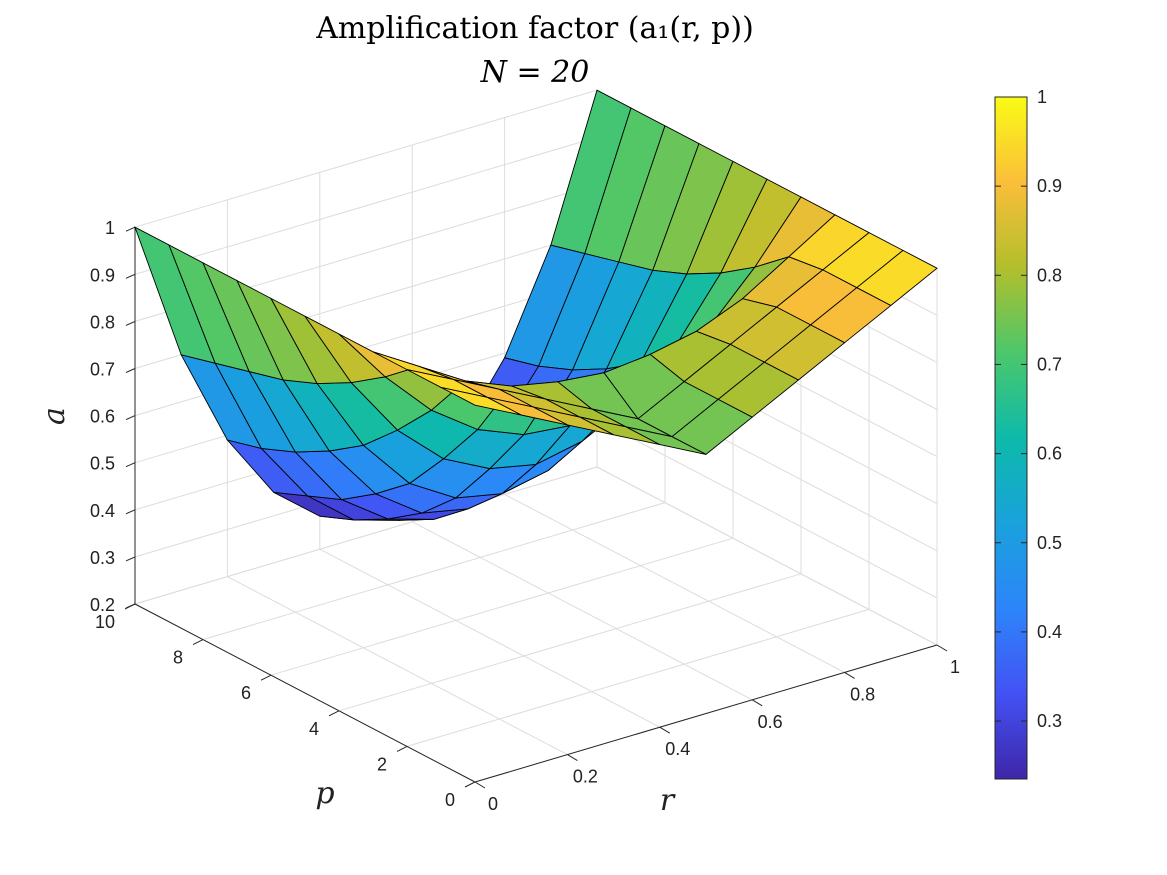 The height and width of the screenshot is (875, 1167). What do you see at coordinates (534, 28) in the screenshot?
I see `chart-title: Amplification factor (a₁(r, p))` at bounding box center [534, 28].